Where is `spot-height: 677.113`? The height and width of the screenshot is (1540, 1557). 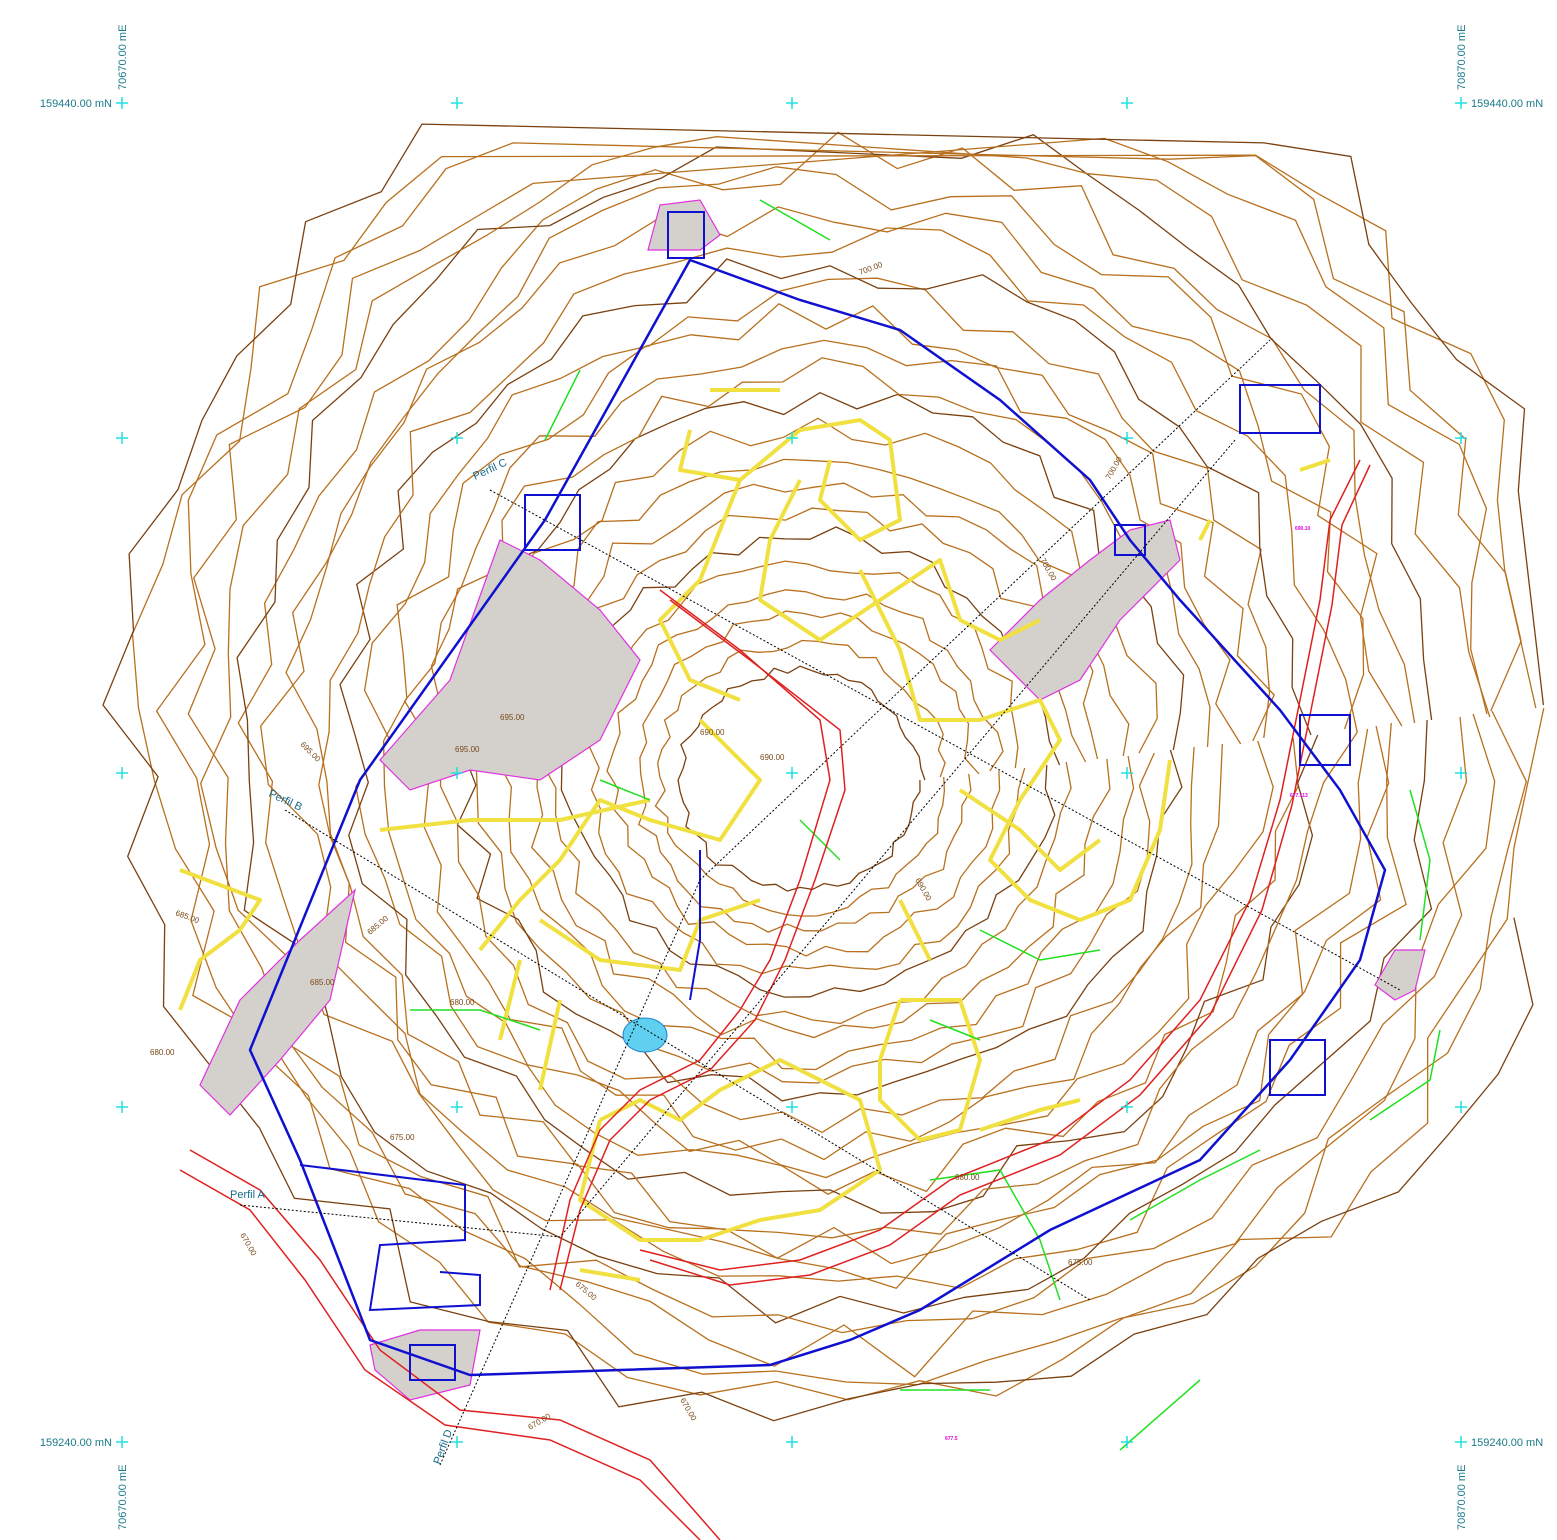 spot-height: 677.113 is located at coordinates (1299, 796).